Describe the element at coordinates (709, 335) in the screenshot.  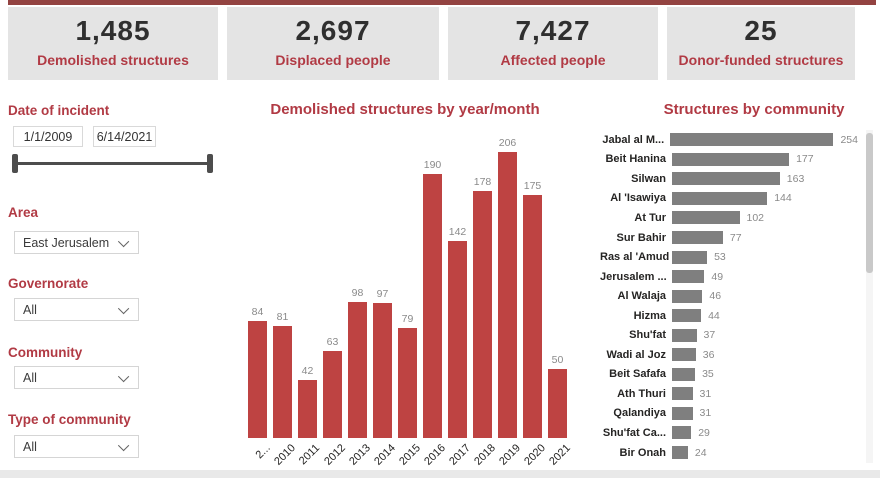
I see `community-value-label: 37` at that location.